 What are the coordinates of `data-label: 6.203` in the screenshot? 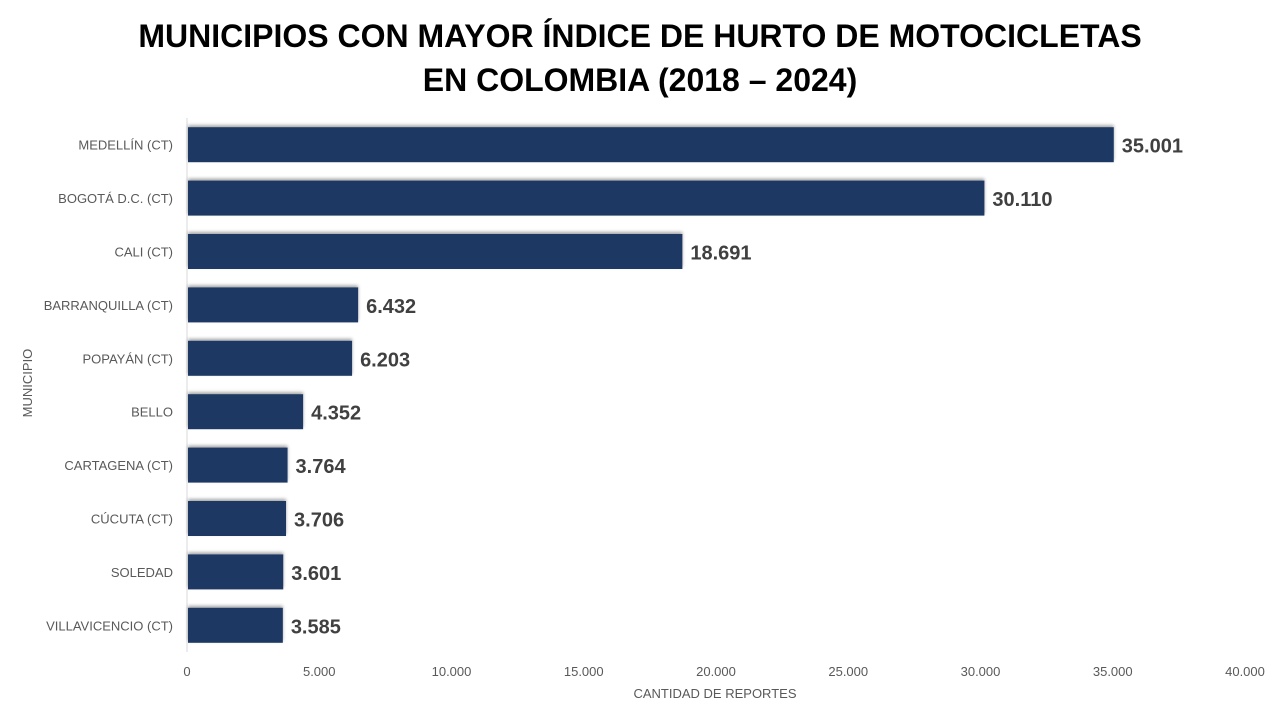 It's located at (385, 360).